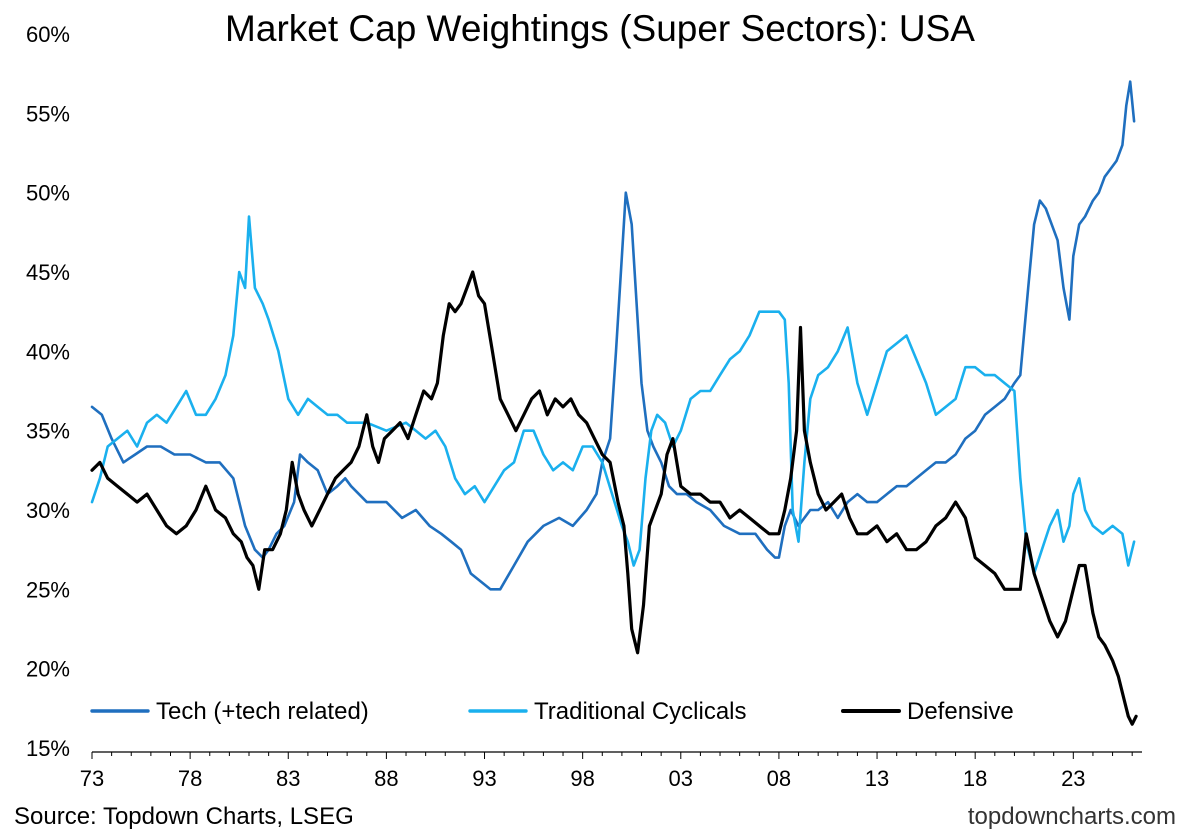  Describe the element at coordinates (48, 669) in the screenshot. I see `y-tick-label: 20%` at that location.